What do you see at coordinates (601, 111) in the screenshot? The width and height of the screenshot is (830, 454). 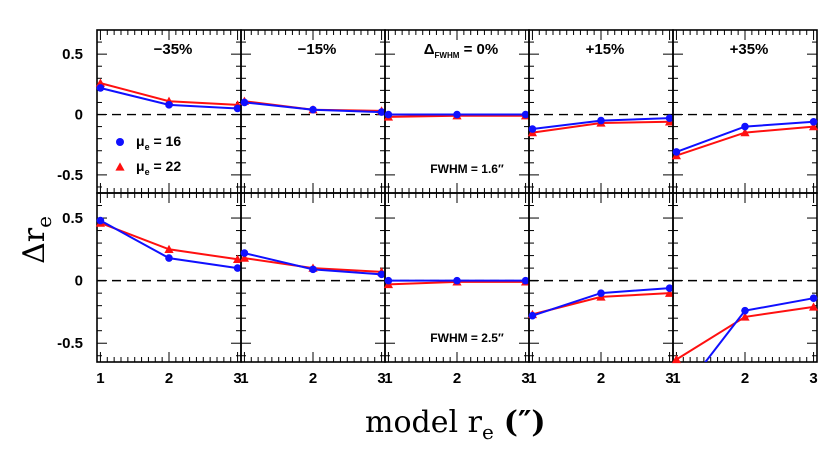 I see `panel-r1-c4: +15%` at bounding box center [601, 111].